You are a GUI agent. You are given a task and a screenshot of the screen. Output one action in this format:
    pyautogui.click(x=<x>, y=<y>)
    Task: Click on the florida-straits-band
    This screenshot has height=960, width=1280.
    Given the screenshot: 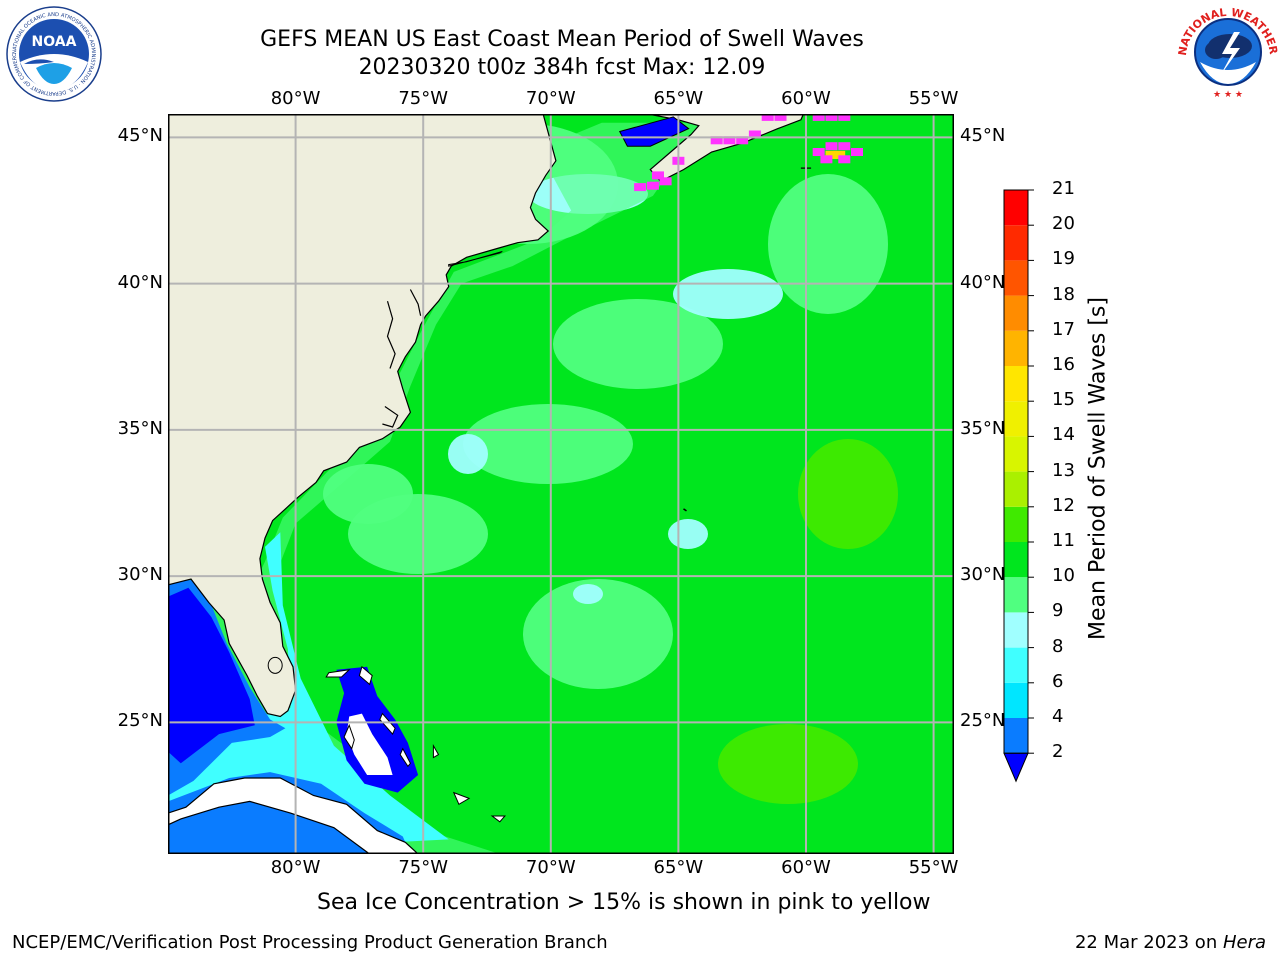 What is the action you would take?
    pyautogui.click(x=308, y=693)
    